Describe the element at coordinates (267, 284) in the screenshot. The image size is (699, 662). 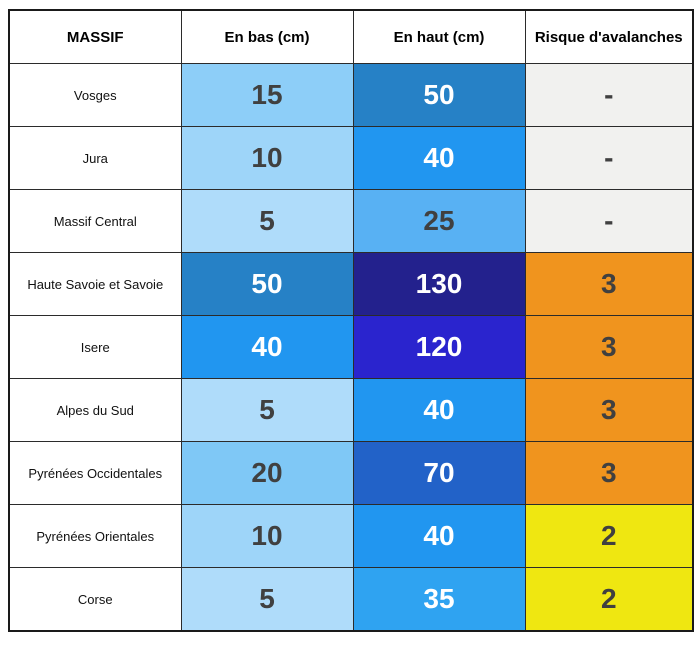
I see `en-bas-cell: 50` at that location.